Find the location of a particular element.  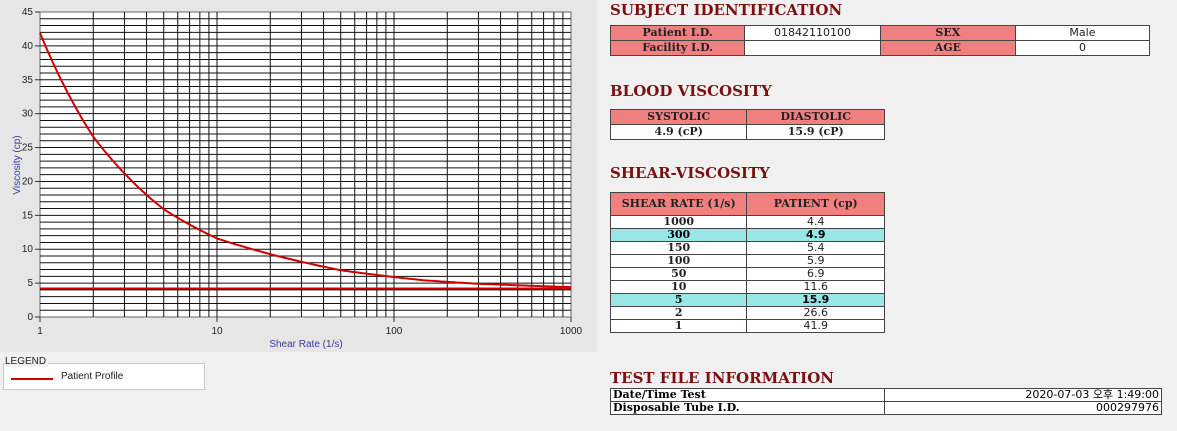

patient-id-value: 01842110100 is located at coordinates (812, 33).